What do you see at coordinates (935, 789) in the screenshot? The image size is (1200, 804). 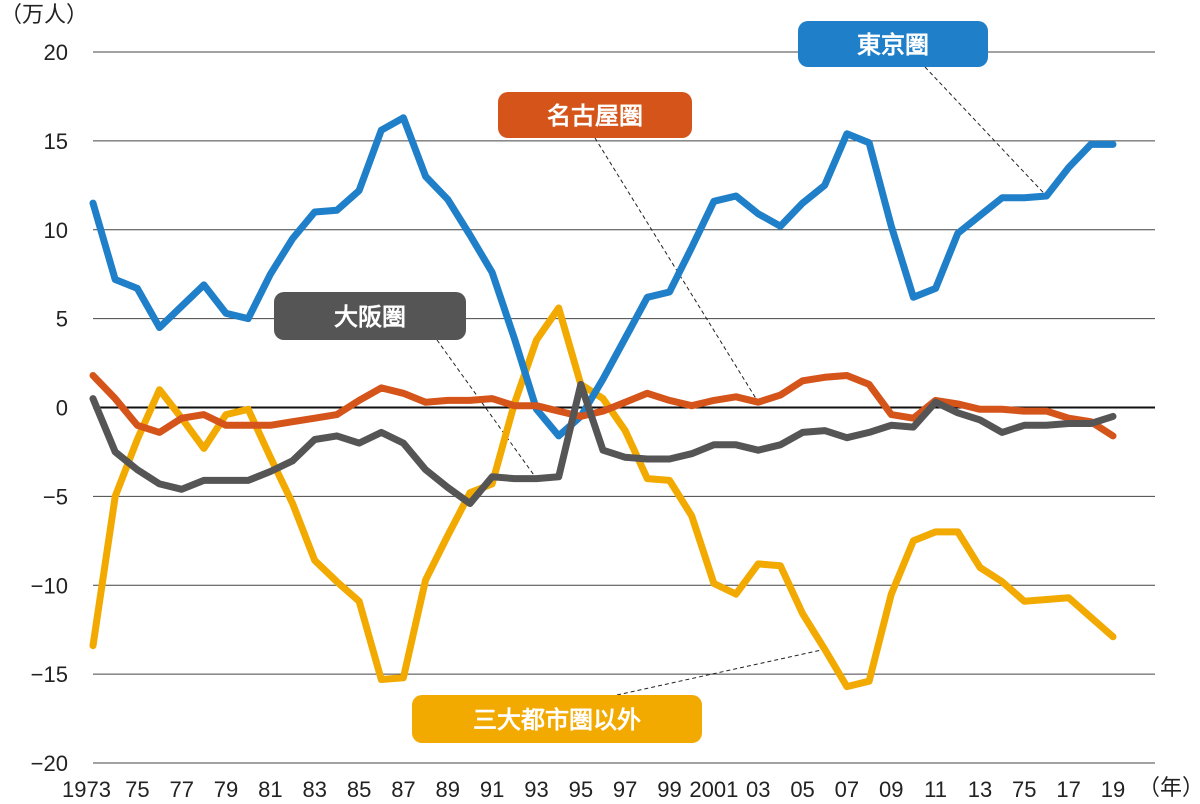 I see `x-tick-label: 11` at bounding box center [935, 789].